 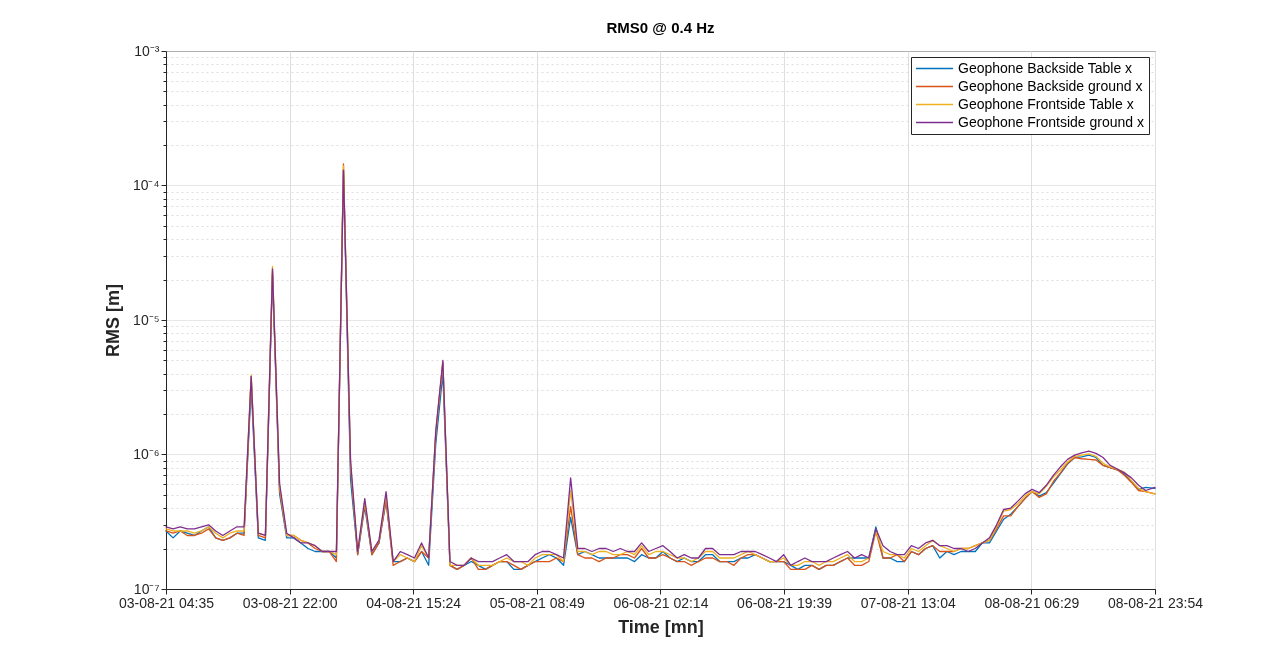 What do you see at coordinates (661, 602) in the screenshot?
I see `x-tick-label: 06-08-21 02:14` at bounding box center [661, 602].